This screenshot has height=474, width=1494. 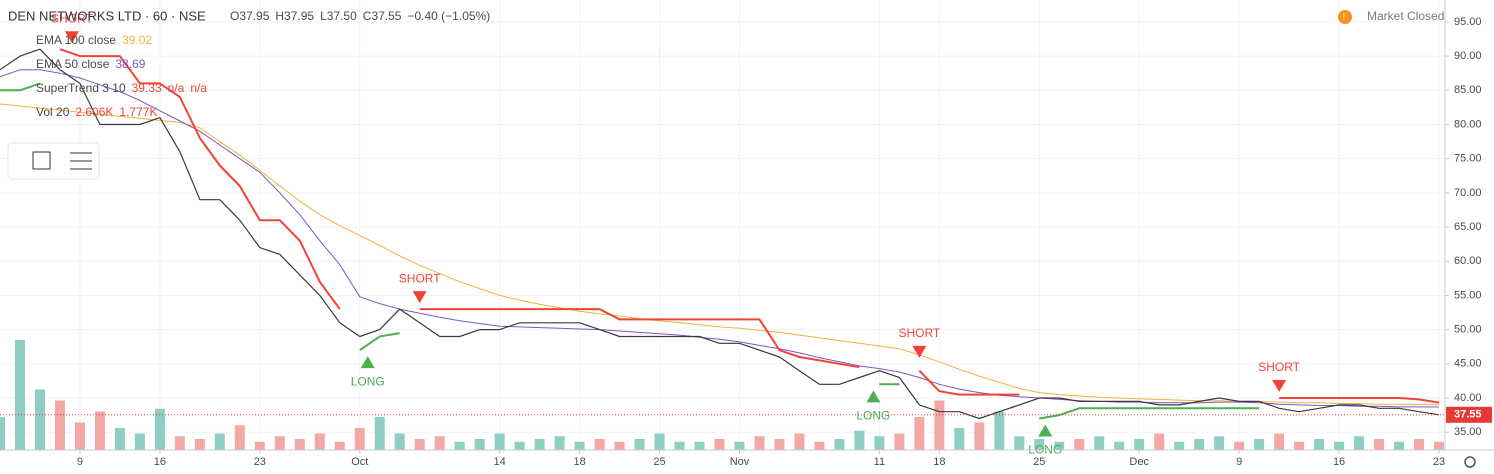 What do you see at coordinates (579, 462) in the screenshot?
I see `x-tick-label: 18` at bounding box center [579, 462].